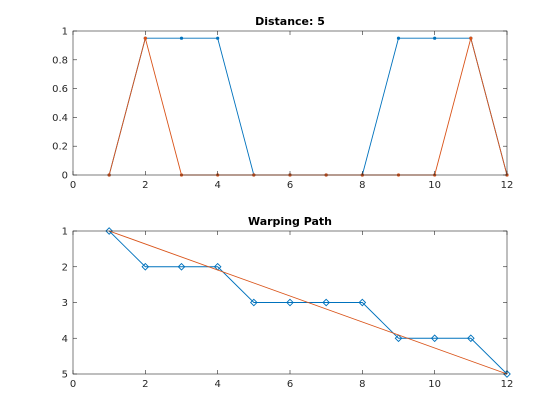  Describe the element at coordinates (60, 118) in the screenshot. I see `y-tick-label: 0.4` at that location.